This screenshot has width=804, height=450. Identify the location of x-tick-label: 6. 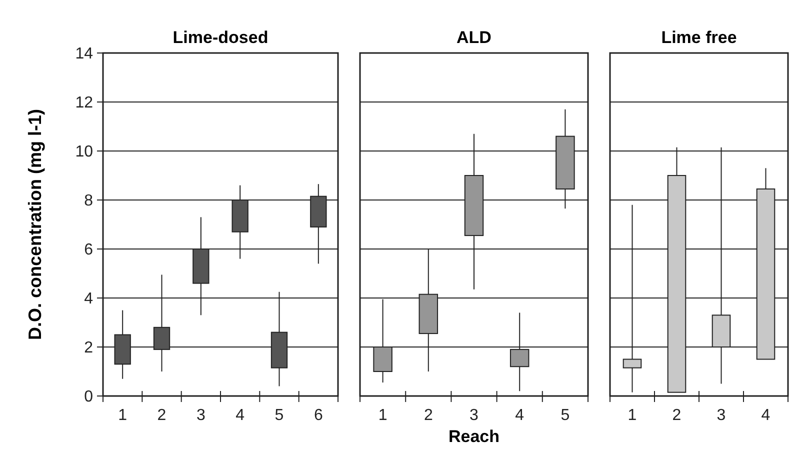
(318, 415).